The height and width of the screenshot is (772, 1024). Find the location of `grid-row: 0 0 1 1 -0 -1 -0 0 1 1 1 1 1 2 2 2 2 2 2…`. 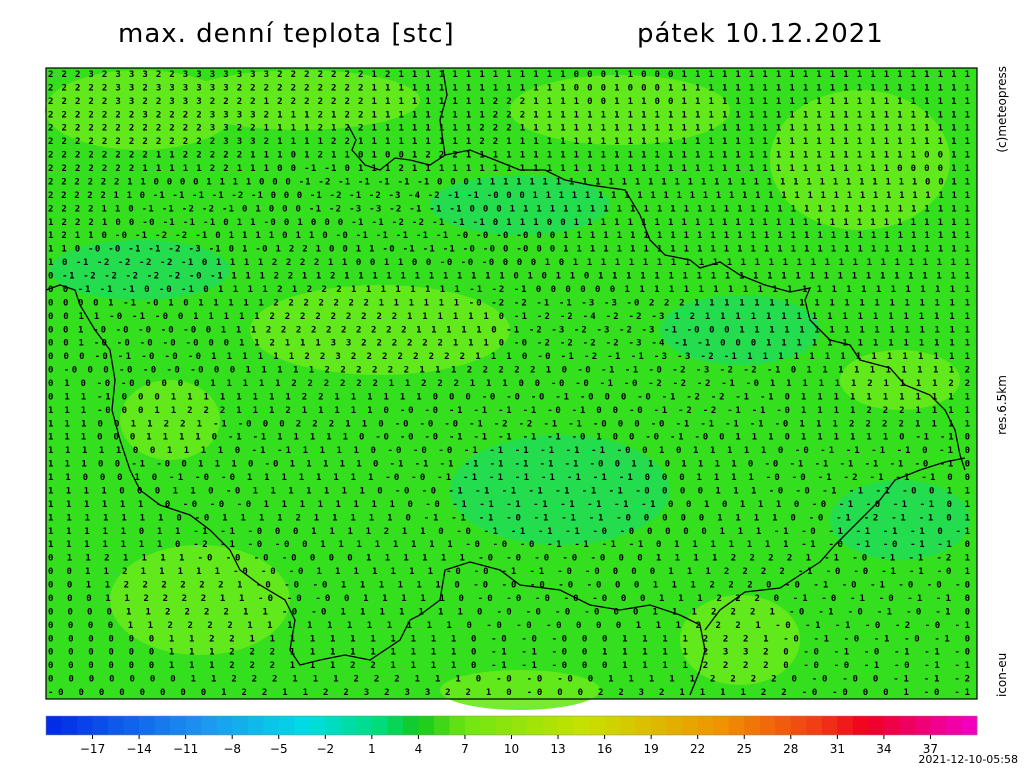

grid-row: 0 0 1 1 -0 -1 -0 0 1 1 1 1 1 2 2 2 2 2 2… is located at coordinates (509, 317).